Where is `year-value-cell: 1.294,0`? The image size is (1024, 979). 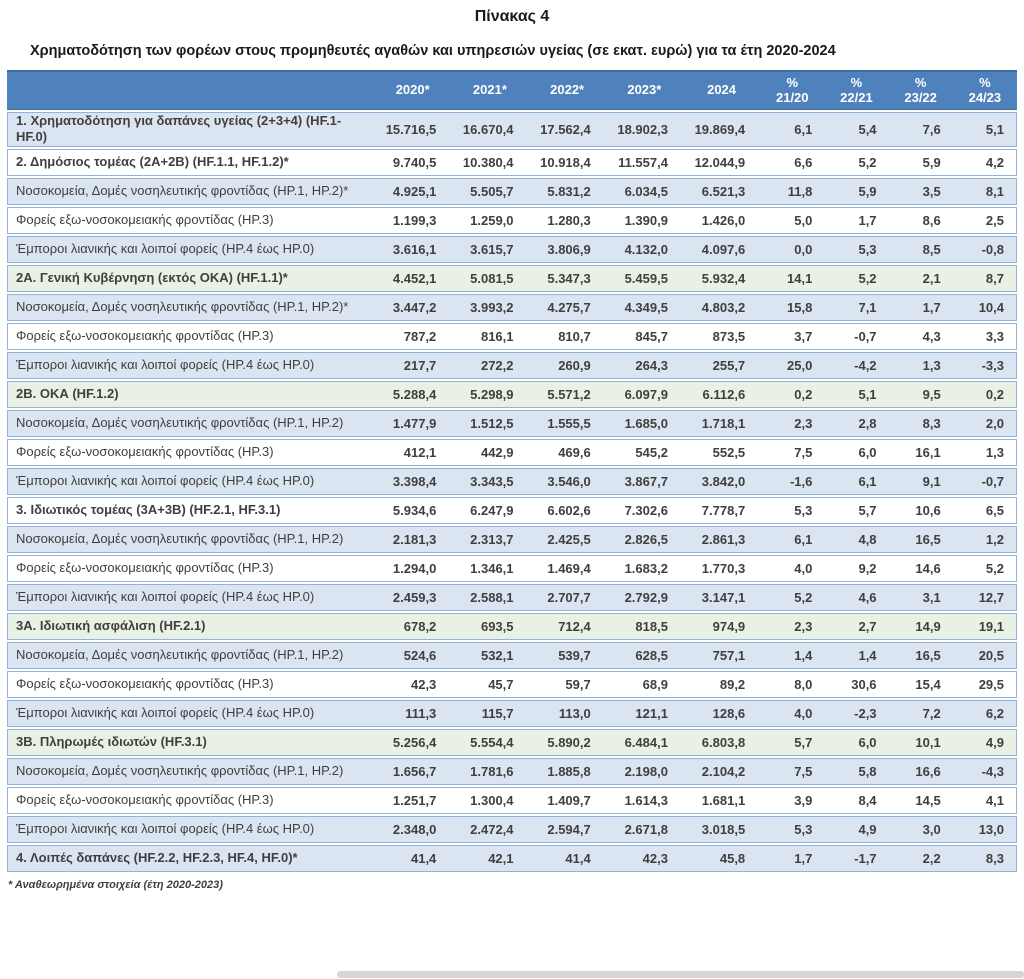
year-value-cell: 1.294,0 is located at coordinates (413, 568).